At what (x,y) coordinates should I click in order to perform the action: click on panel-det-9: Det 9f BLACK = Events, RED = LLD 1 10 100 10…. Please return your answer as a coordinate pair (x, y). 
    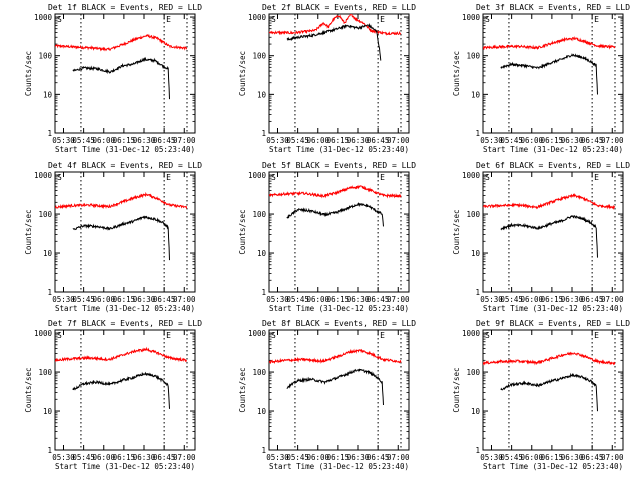
    Looking at the image, I should click on (541, 395).